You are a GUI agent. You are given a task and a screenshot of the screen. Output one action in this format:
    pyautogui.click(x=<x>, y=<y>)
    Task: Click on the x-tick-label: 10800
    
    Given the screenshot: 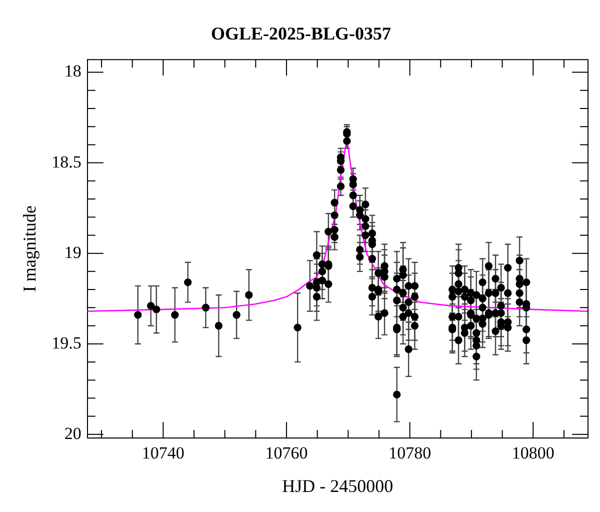 What is the action you would take?
    pyautogui.click(x=533, y=453)
    